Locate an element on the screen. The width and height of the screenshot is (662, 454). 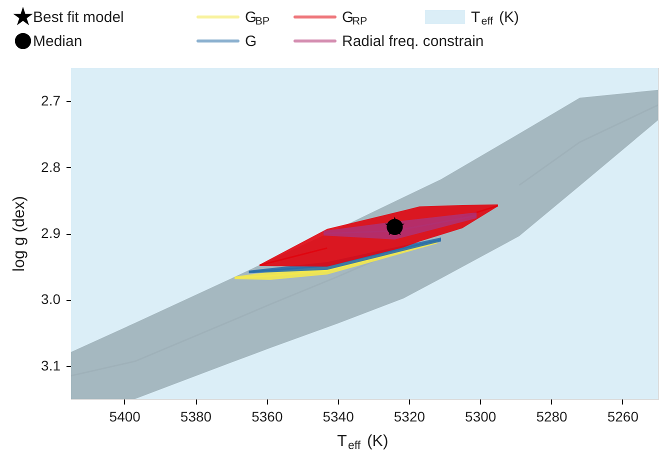
y-tick-label: 2.9 is located at coordinates (51, 233).